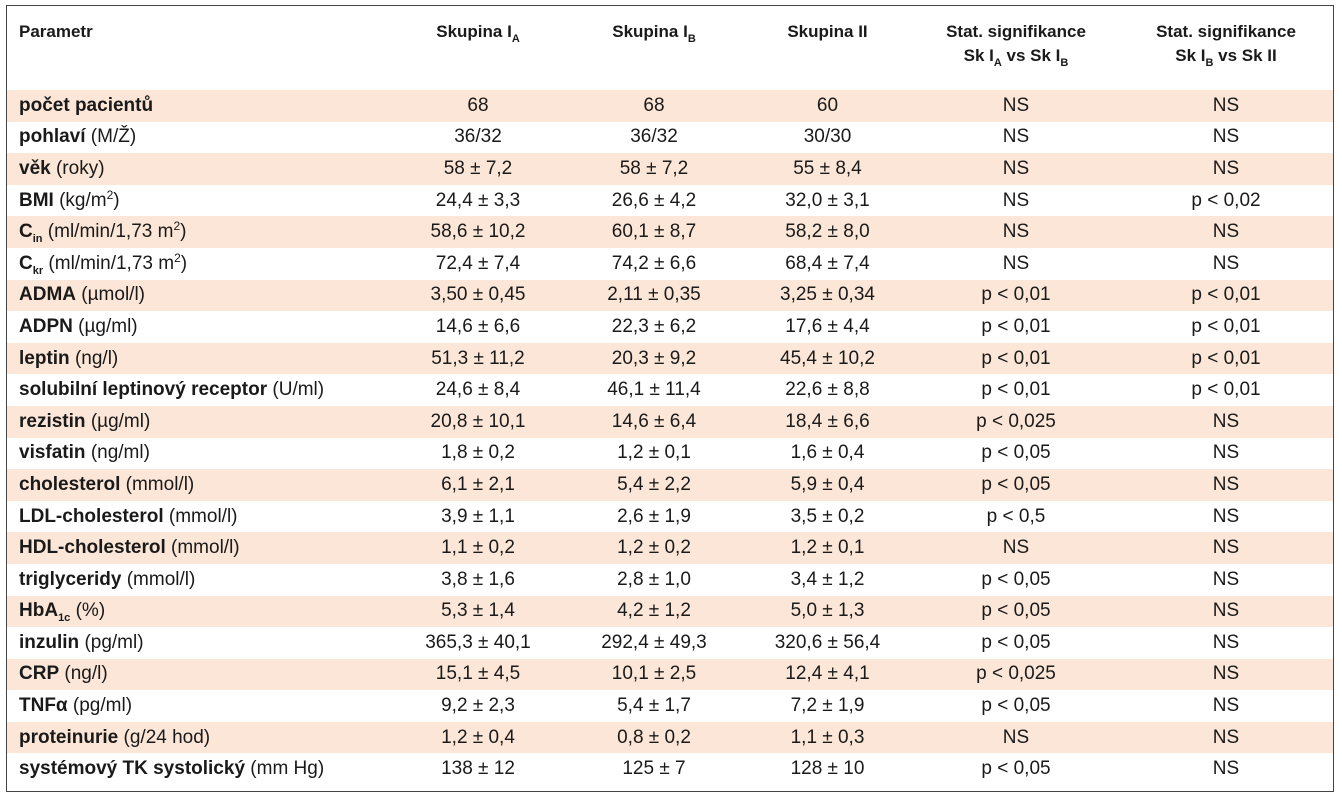 The height and width of the screenshot is (800, 1342). I want to click on table-row: počet pacientů 68 68 60 NS NS, so click(670, 106).